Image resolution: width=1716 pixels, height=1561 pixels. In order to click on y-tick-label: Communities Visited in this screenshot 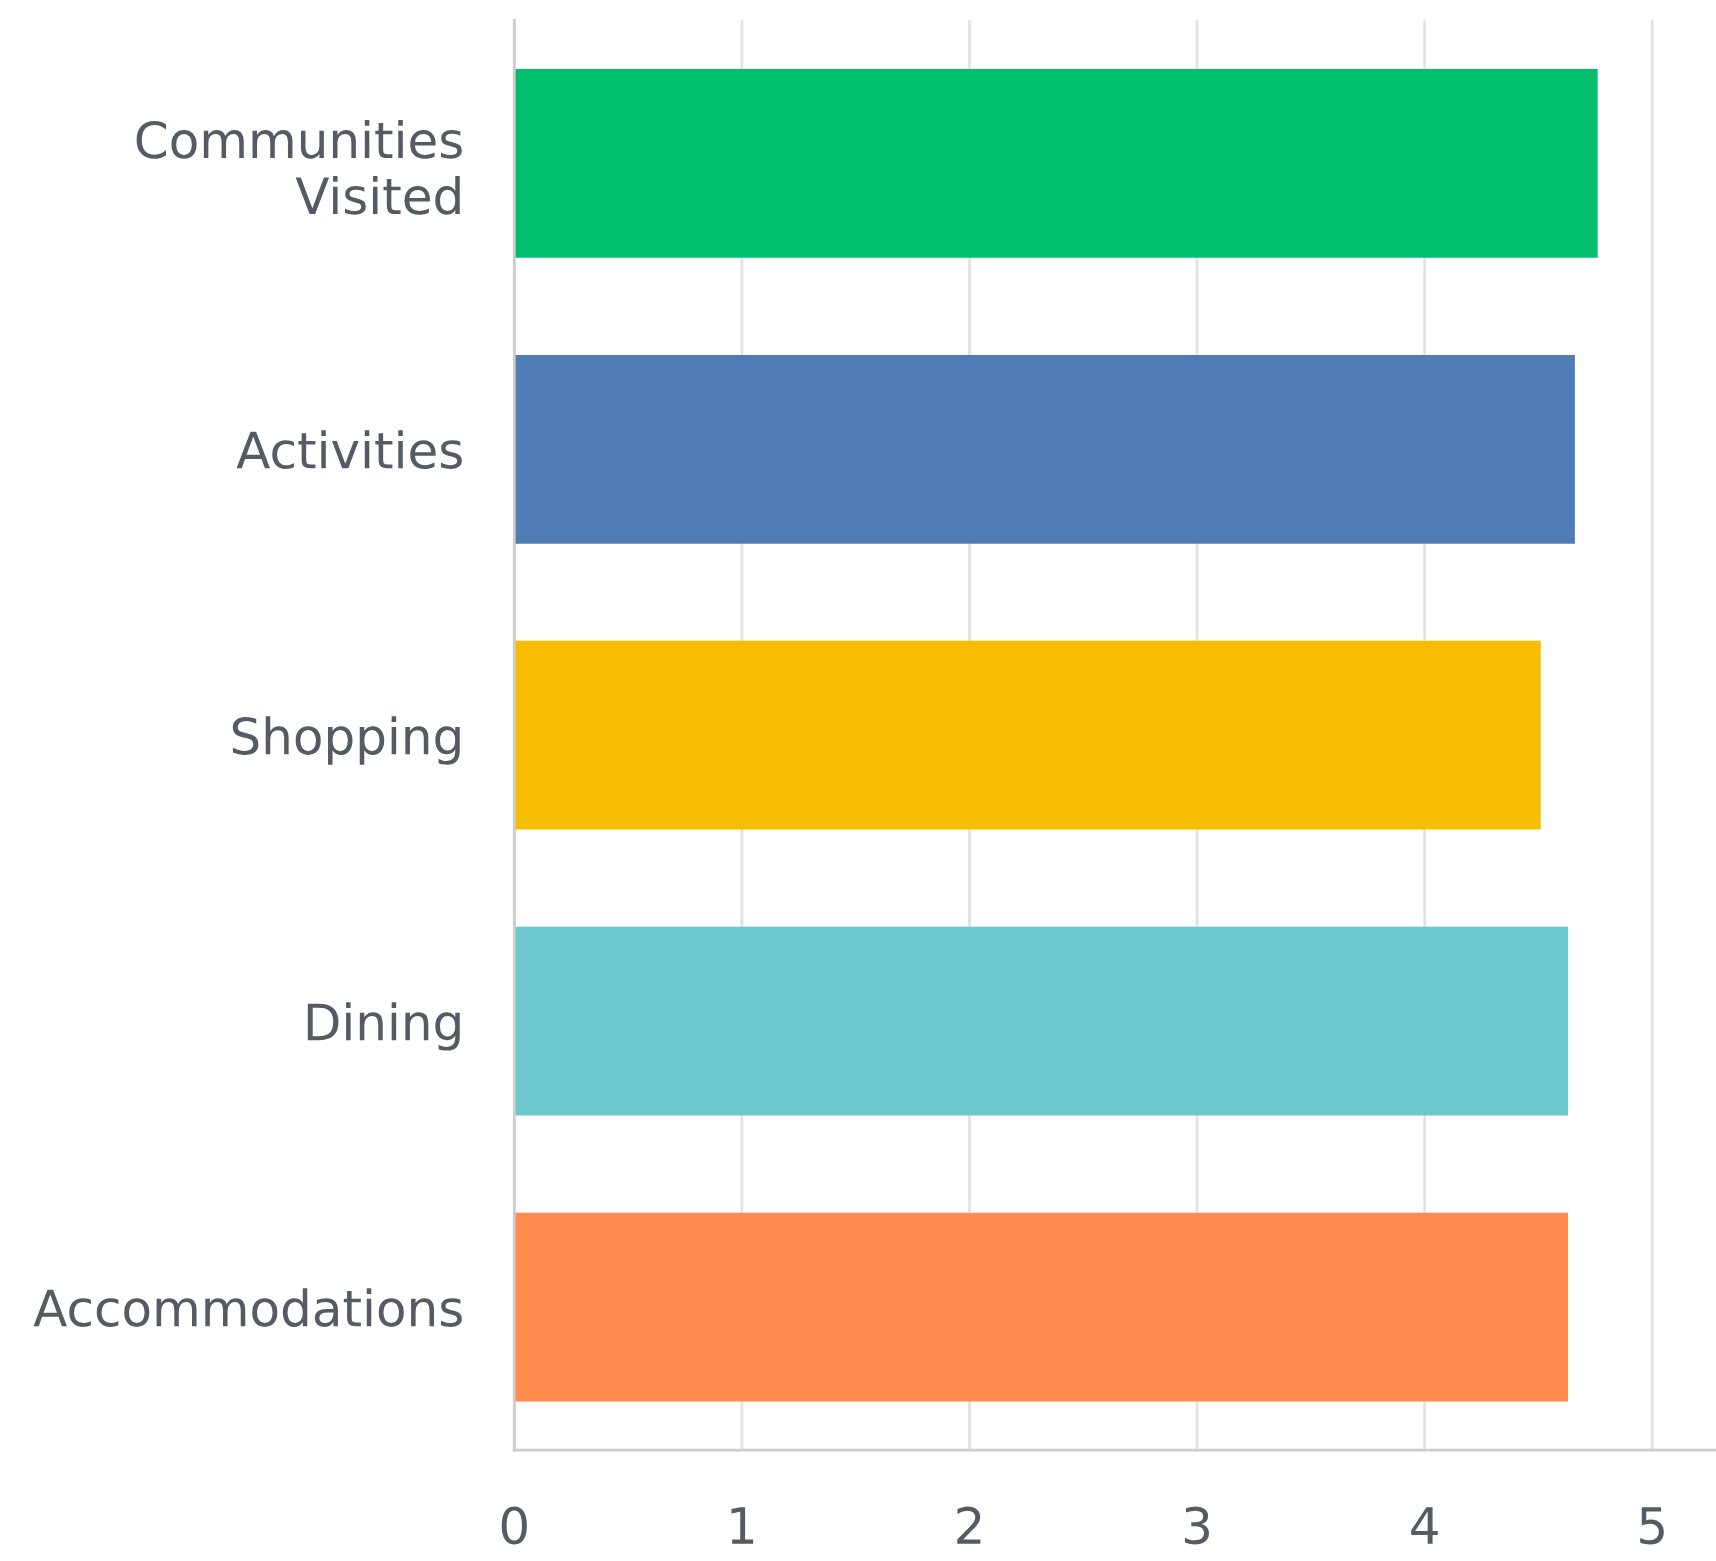, I will do `click(299, 167)`.